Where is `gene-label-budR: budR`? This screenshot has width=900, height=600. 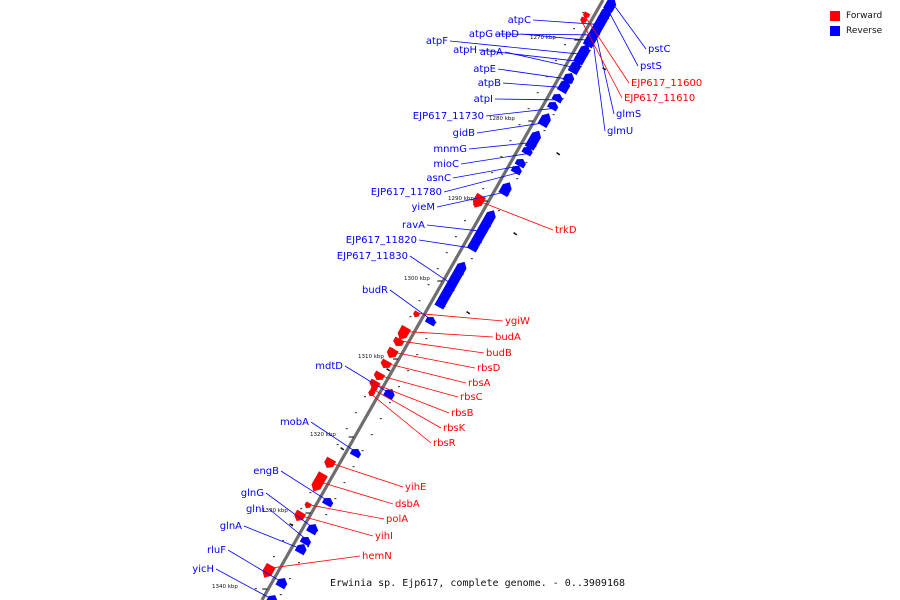 gene-label-budR: budR is located at coordinates (375, 290).